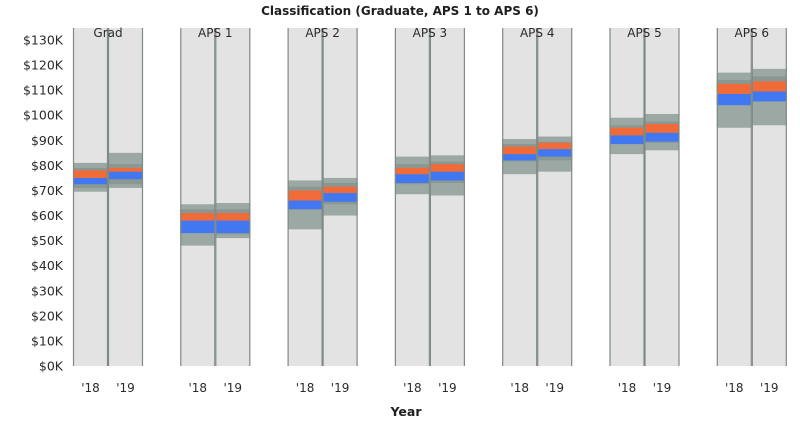 Image resolution: width=800 pixels, height=431 pixels. I want to click on group-label-aps-1: APS 1, so click(215, 33).